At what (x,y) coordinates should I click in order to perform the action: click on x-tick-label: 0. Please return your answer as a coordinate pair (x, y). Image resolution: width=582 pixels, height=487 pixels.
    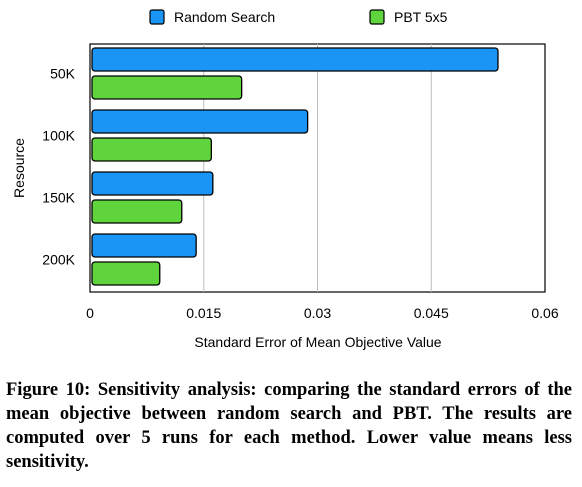
    Looking at the image, I should click on (90, 313).